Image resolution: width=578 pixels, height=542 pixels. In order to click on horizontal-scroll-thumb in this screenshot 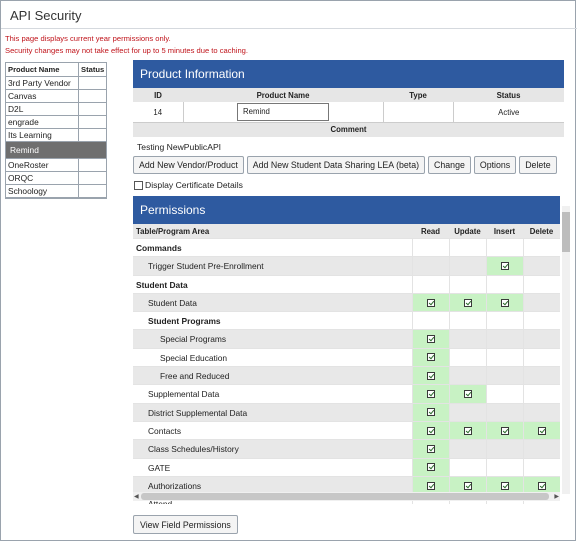, I will do `click(345, 496)`.